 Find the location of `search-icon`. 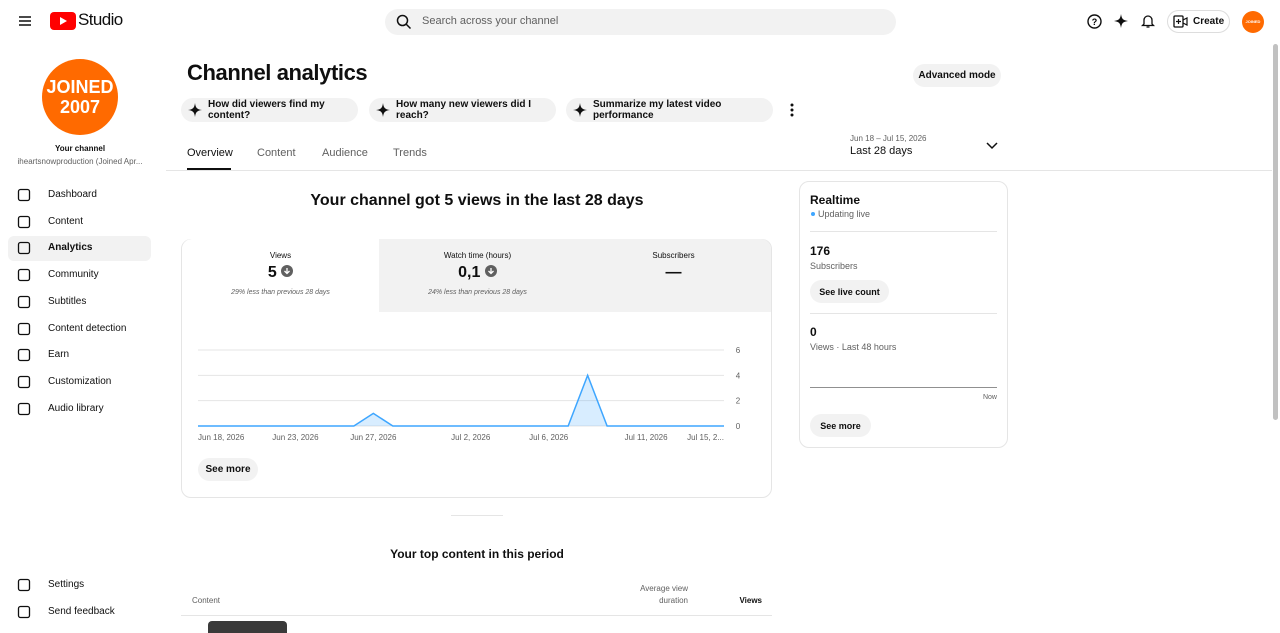

search-icon is located at coordinates (404, 22).